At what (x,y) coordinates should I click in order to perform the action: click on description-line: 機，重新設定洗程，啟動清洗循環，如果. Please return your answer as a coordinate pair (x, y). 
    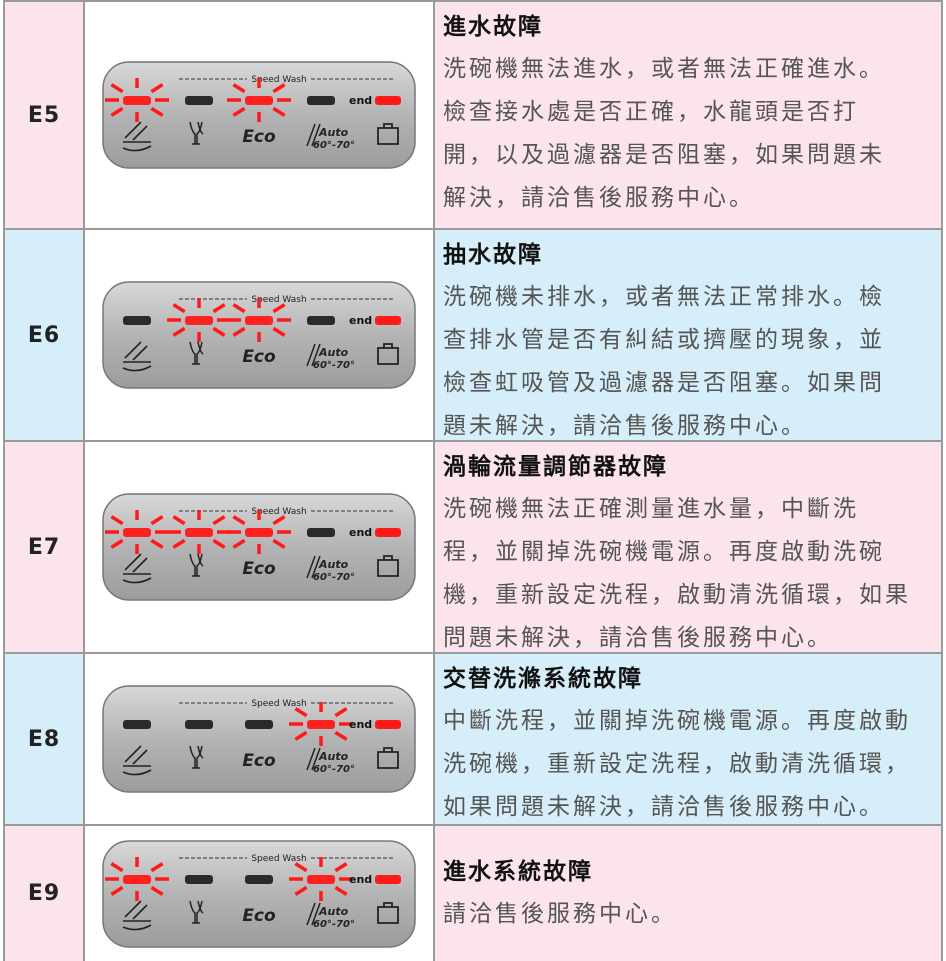
    Looking at the image, I should click on (677, 595).